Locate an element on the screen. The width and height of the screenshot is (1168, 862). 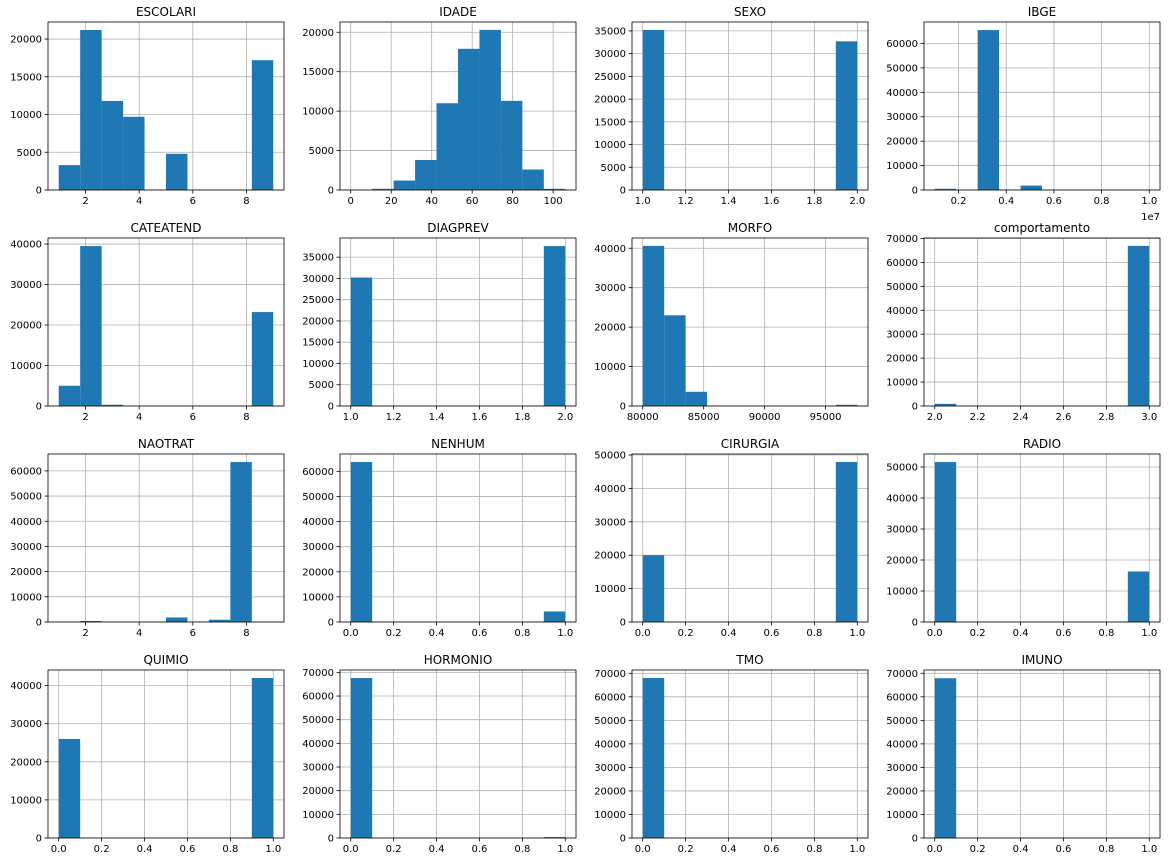
y-tick-label: 35000 is located at coordinates (318, 258).